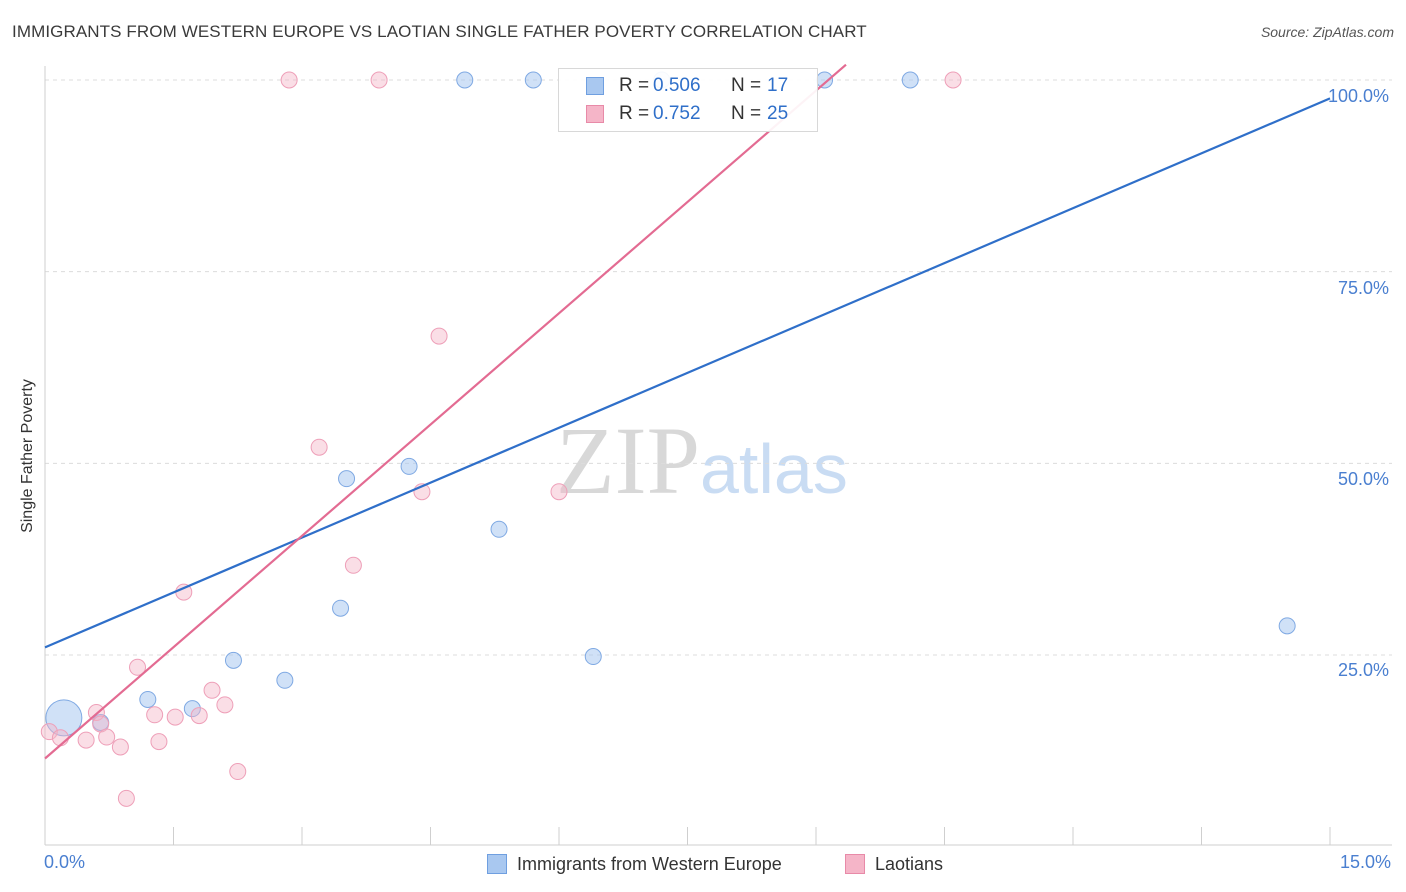 The width and height of the screenshot is (1406, 892). Describe the element at coordinates (27, 456) in the screenshot. I see `y-axis-label: Single Father Poverty` at that location.